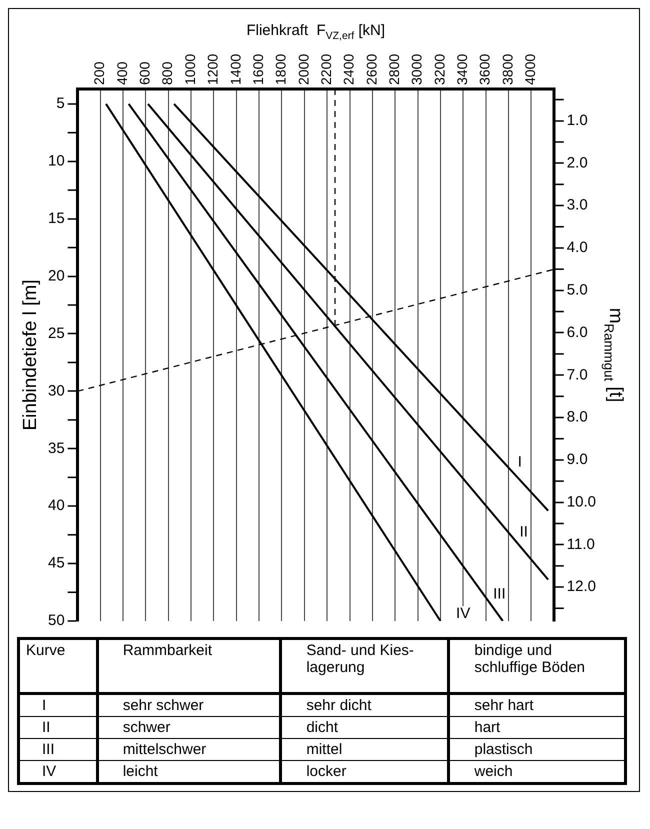  I want to click on x-tick-label: 3200, so click(439, 69).